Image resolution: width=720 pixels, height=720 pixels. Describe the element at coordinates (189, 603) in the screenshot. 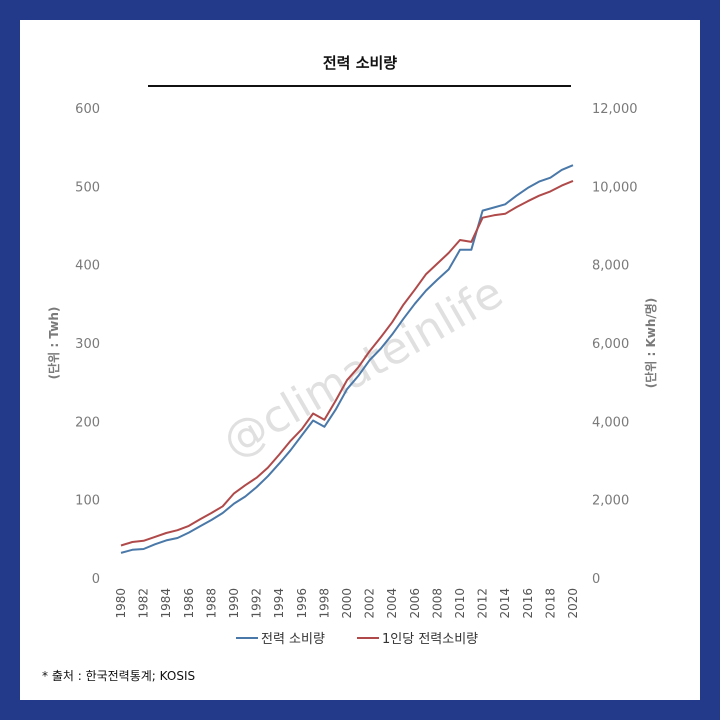

I see `x-tick-label: 1986` at that location.